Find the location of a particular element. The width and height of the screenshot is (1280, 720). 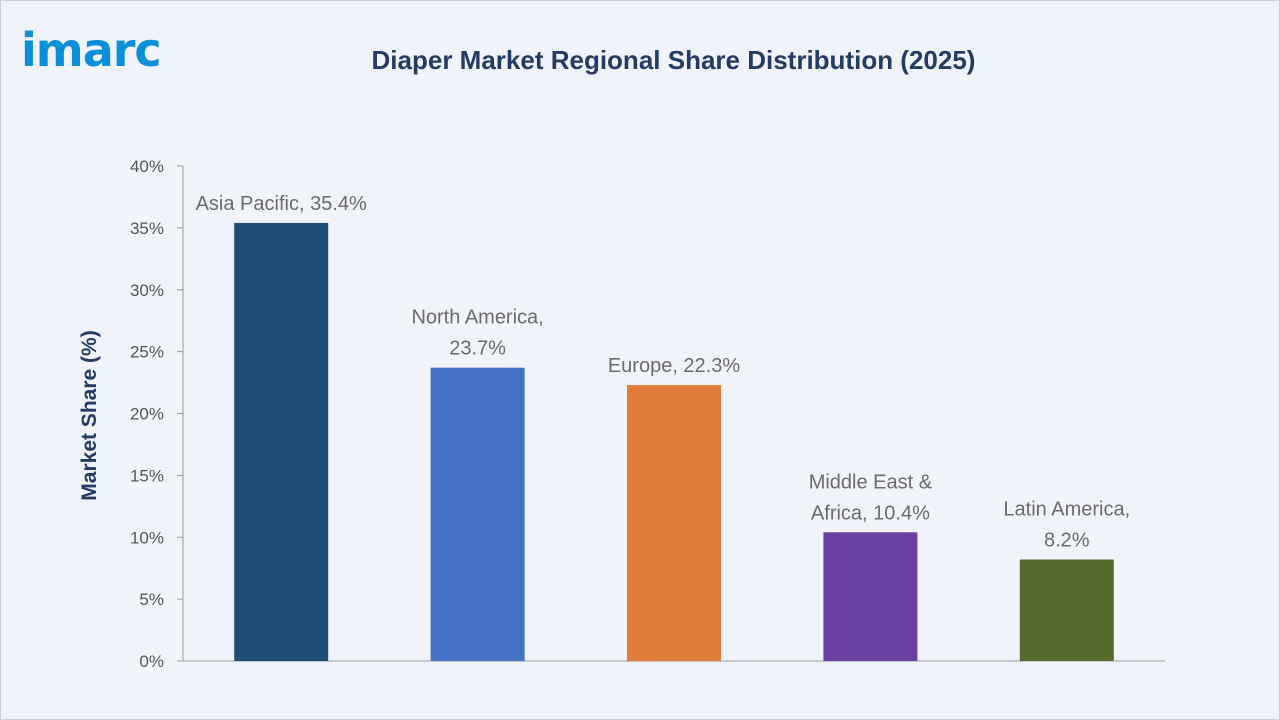

y-axis-title: Market Share (%) is located at coordinates (89, 415).